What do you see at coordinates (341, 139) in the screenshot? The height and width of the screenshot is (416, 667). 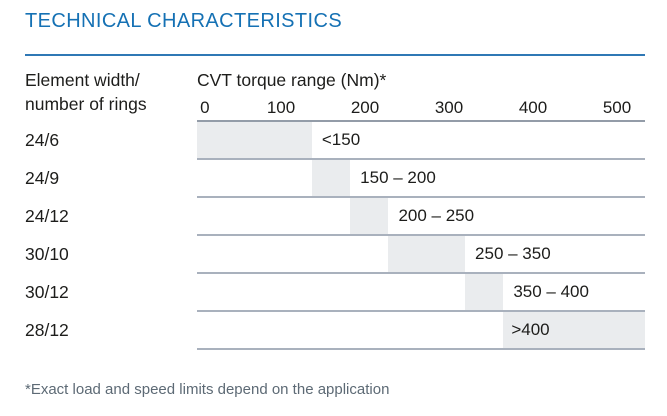 I see `range-label: <150` at bounding box center [341, 139].